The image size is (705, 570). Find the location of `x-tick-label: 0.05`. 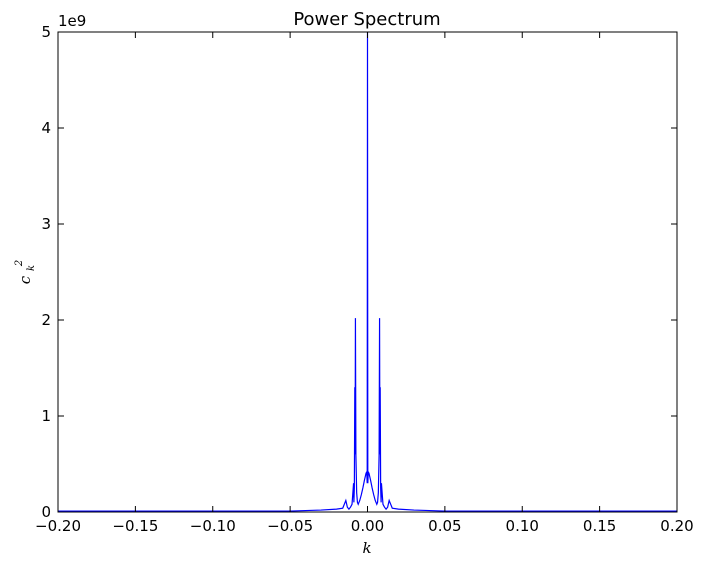

x-tick-label: 0.05 is located at coordinates (444, 526).